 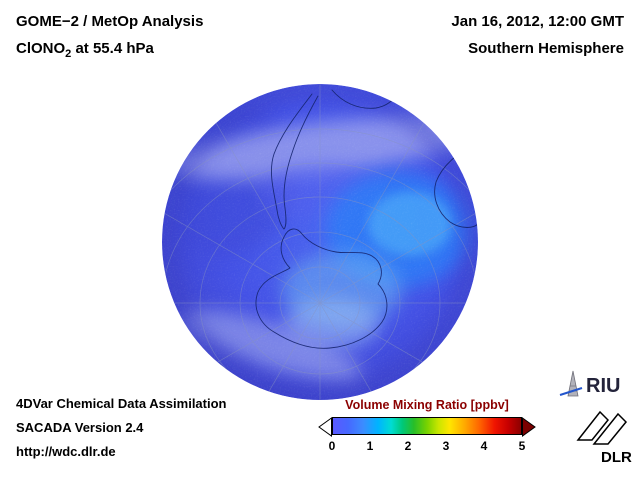 I want to click on dlr-logo: DLR, so click(x=604, y=438).